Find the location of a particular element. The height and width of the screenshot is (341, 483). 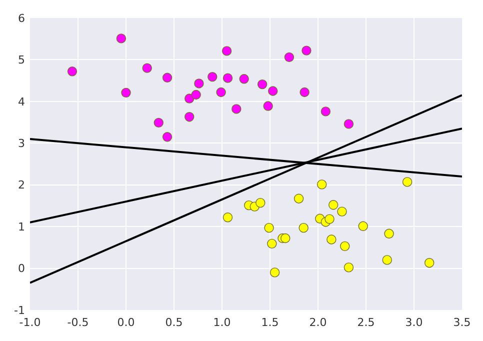

y-tick-label: 2 is located at coordinates (21, 185).